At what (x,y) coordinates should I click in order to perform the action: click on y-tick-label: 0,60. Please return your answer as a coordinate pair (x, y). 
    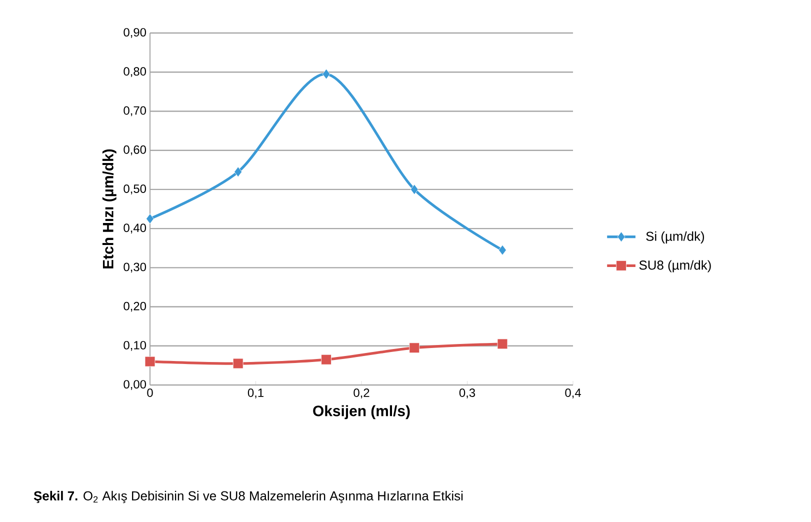
    Looking at the image, I should click on (135, 150).